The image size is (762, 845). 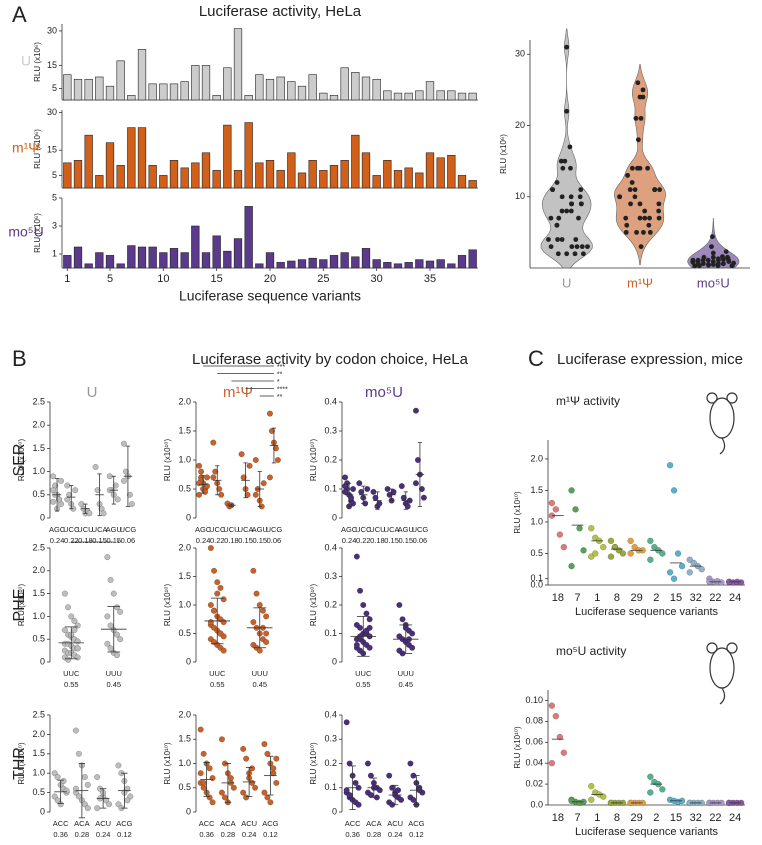 I want to click on mouse-icon, so click(x=722, y=673).